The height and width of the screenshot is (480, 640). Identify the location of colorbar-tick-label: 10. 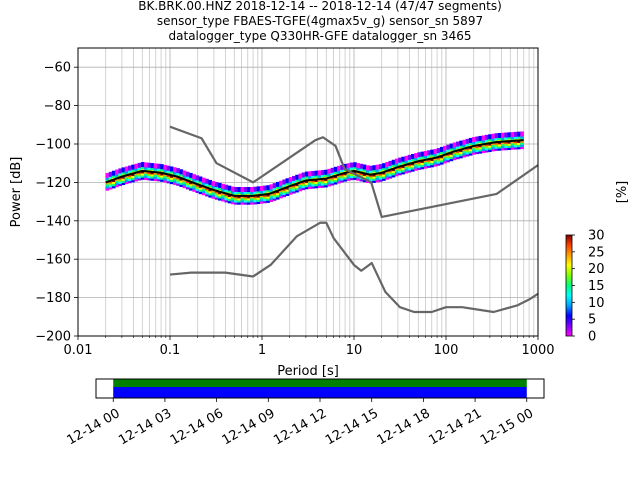
(596, 303).